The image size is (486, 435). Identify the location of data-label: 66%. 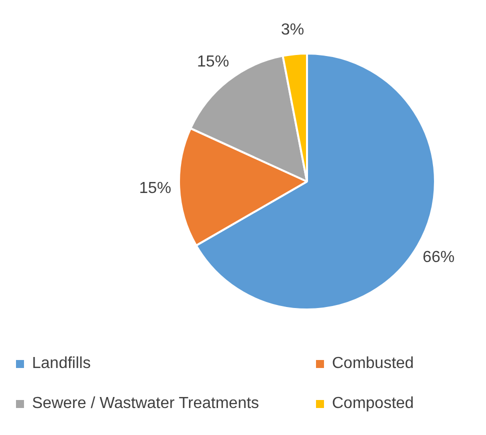
(438, 257).